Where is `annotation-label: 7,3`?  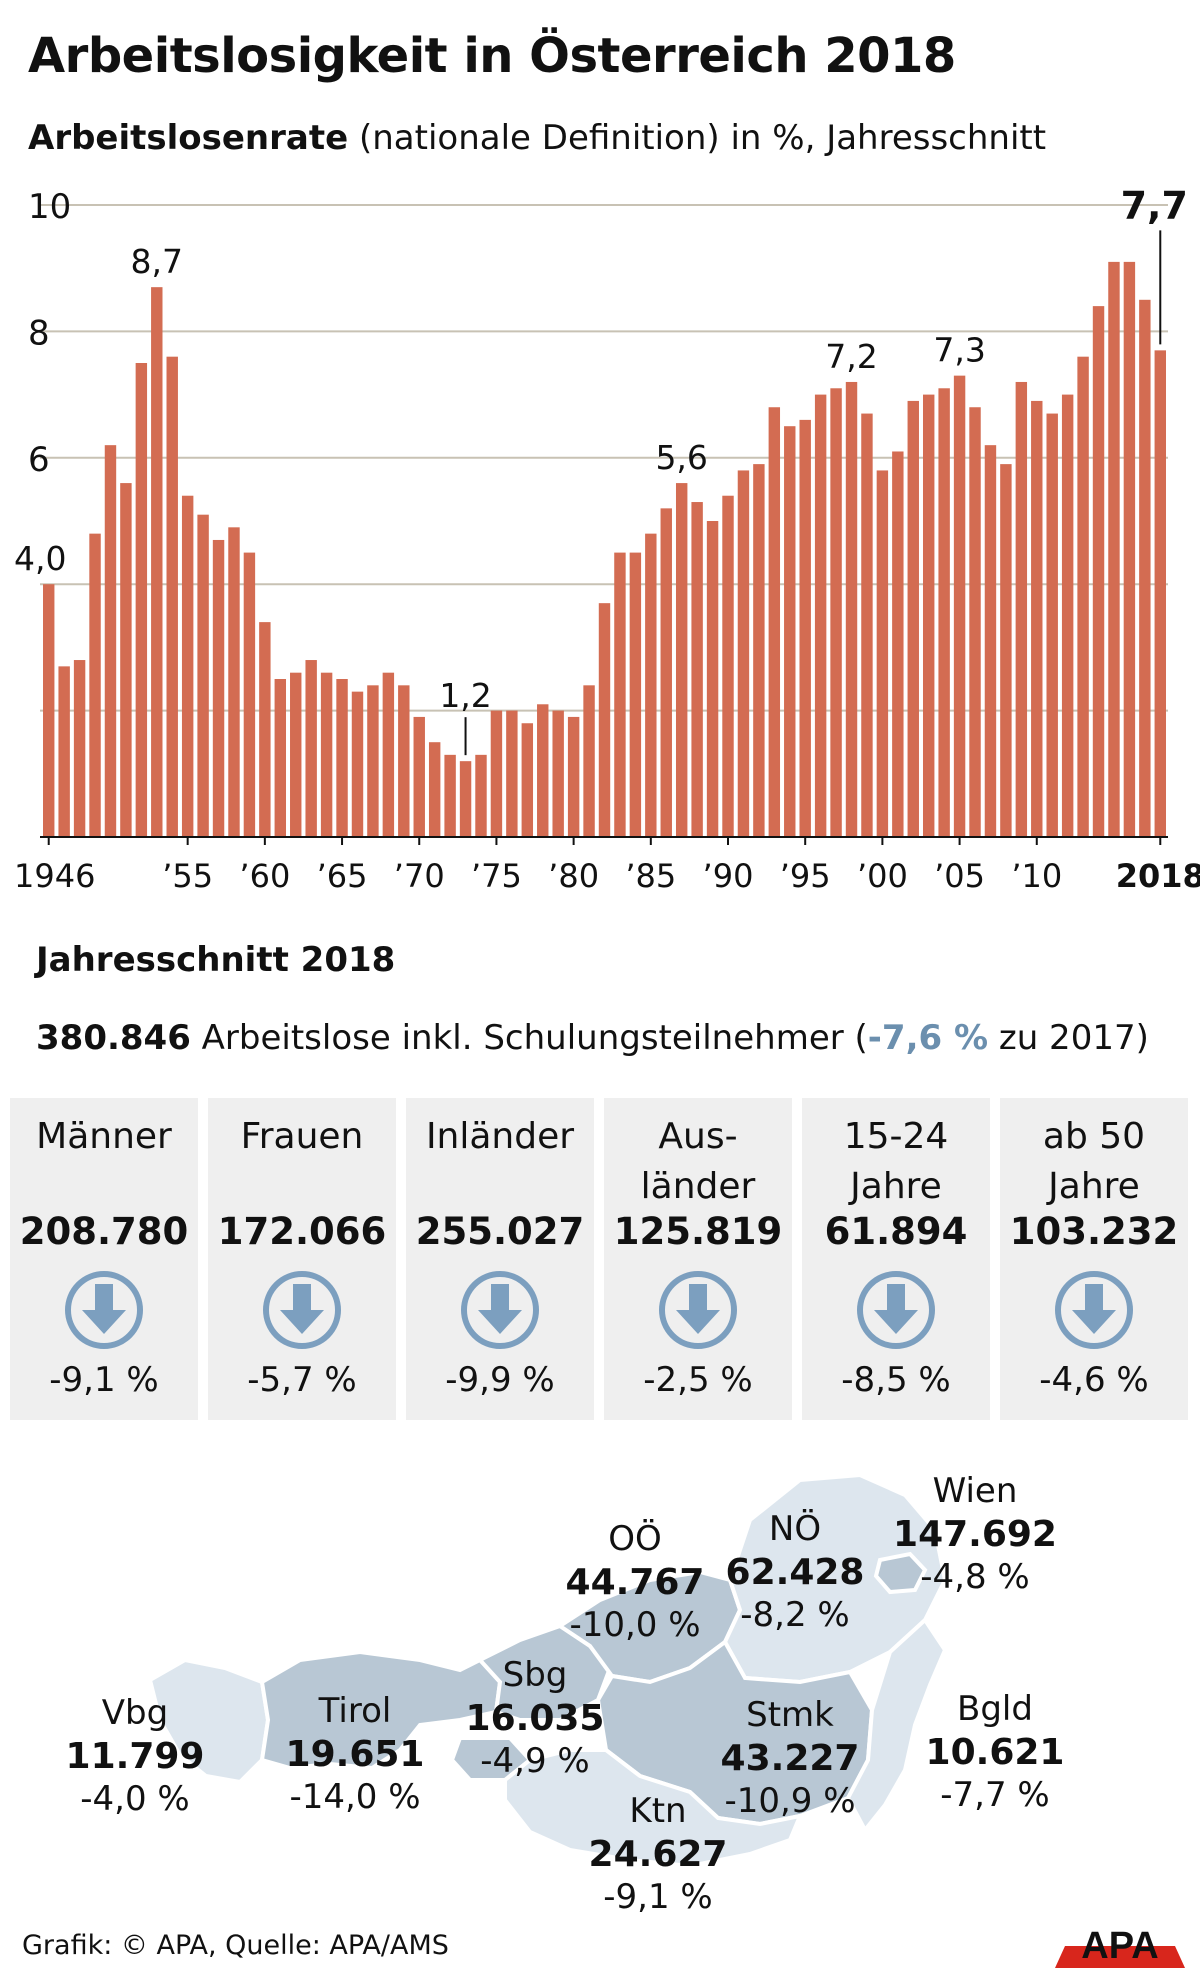 annotation-label: 7,3 is located at coordinates (959, 350).